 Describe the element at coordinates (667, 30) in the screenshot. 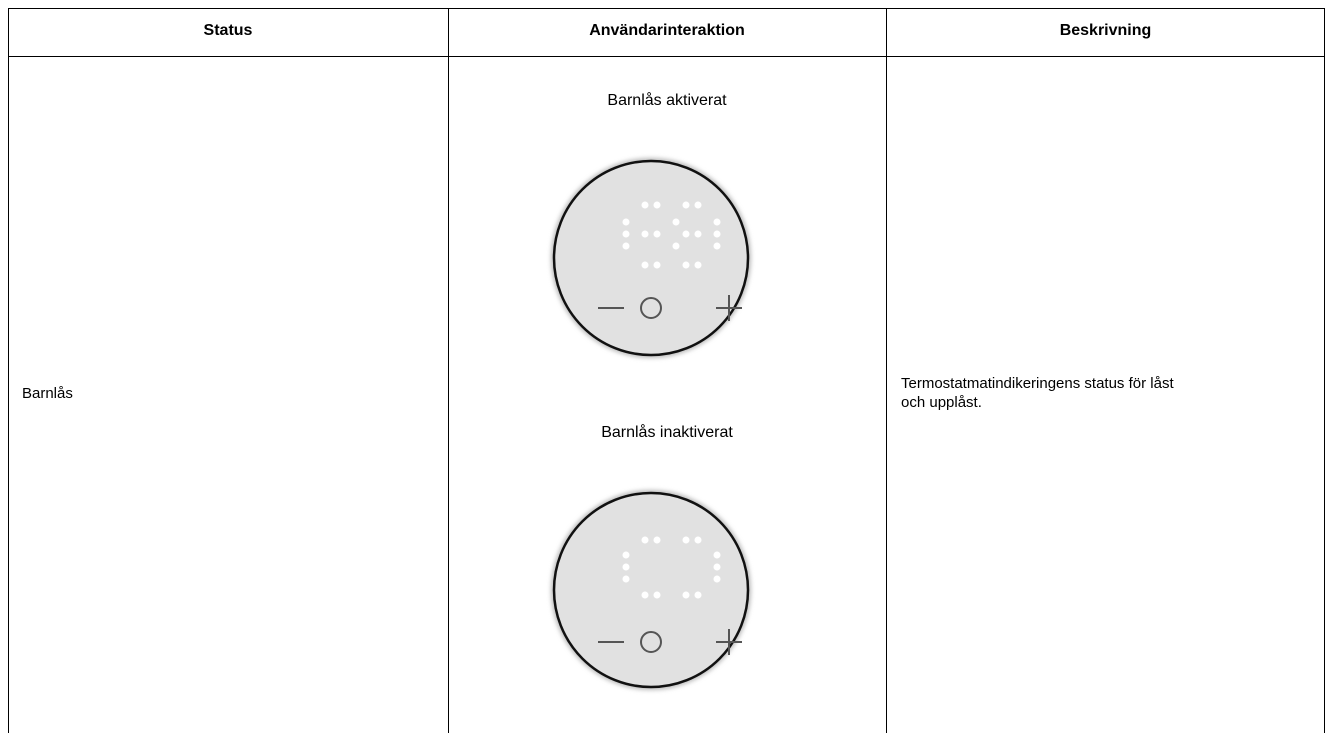

I see `column-header: Användarinteraktion` at that location.